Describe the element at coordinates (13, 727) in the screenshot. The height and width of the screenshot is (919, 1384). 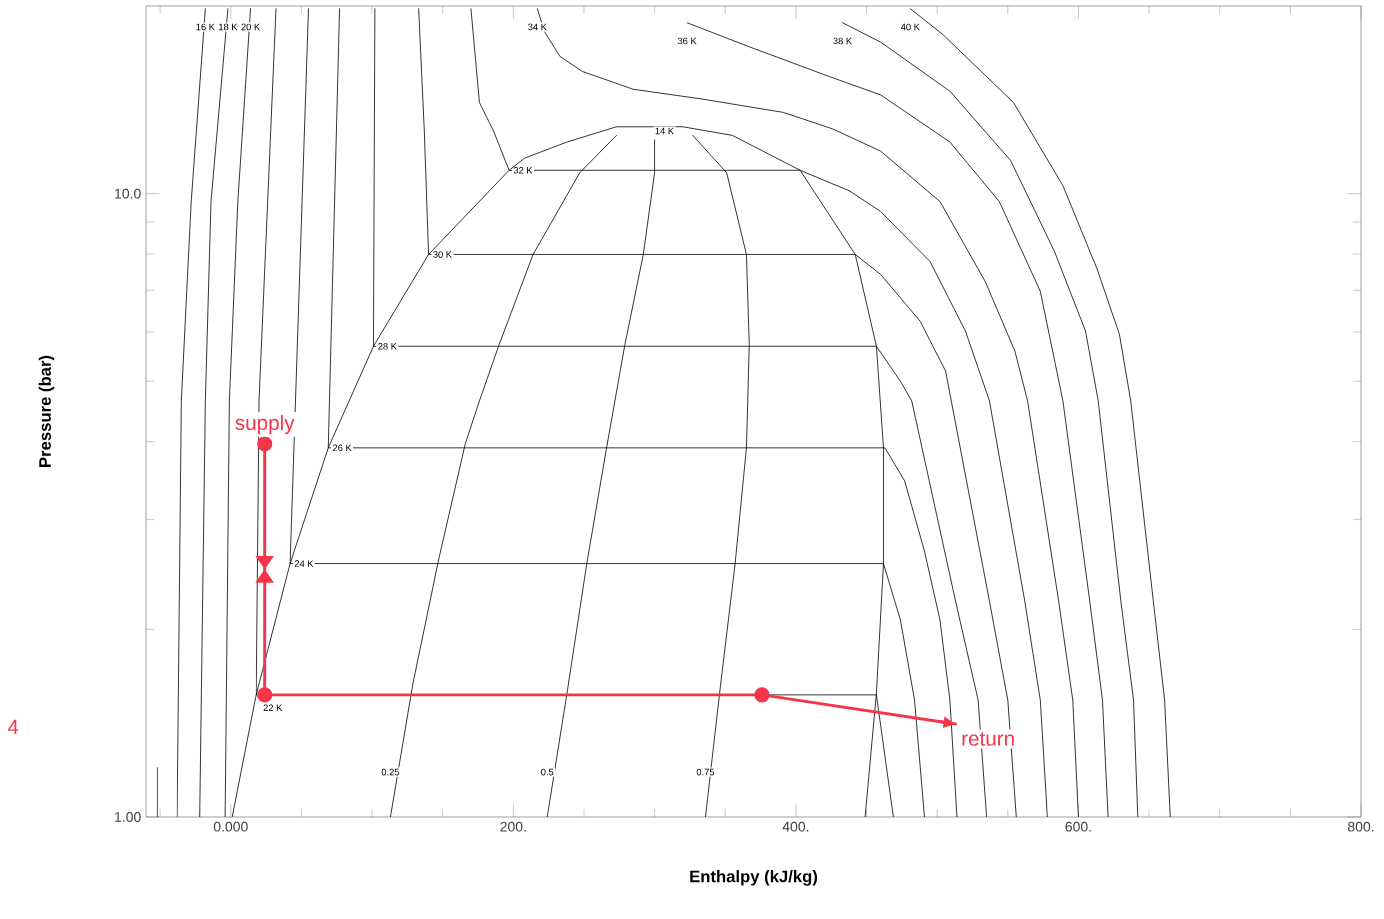
I see `text: 4` at that location.